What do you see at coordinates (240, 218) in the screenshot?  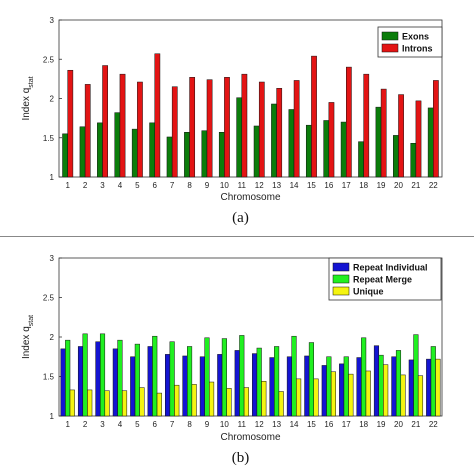 I see `figure-caption: (a)` at bounding box center [240, 218].